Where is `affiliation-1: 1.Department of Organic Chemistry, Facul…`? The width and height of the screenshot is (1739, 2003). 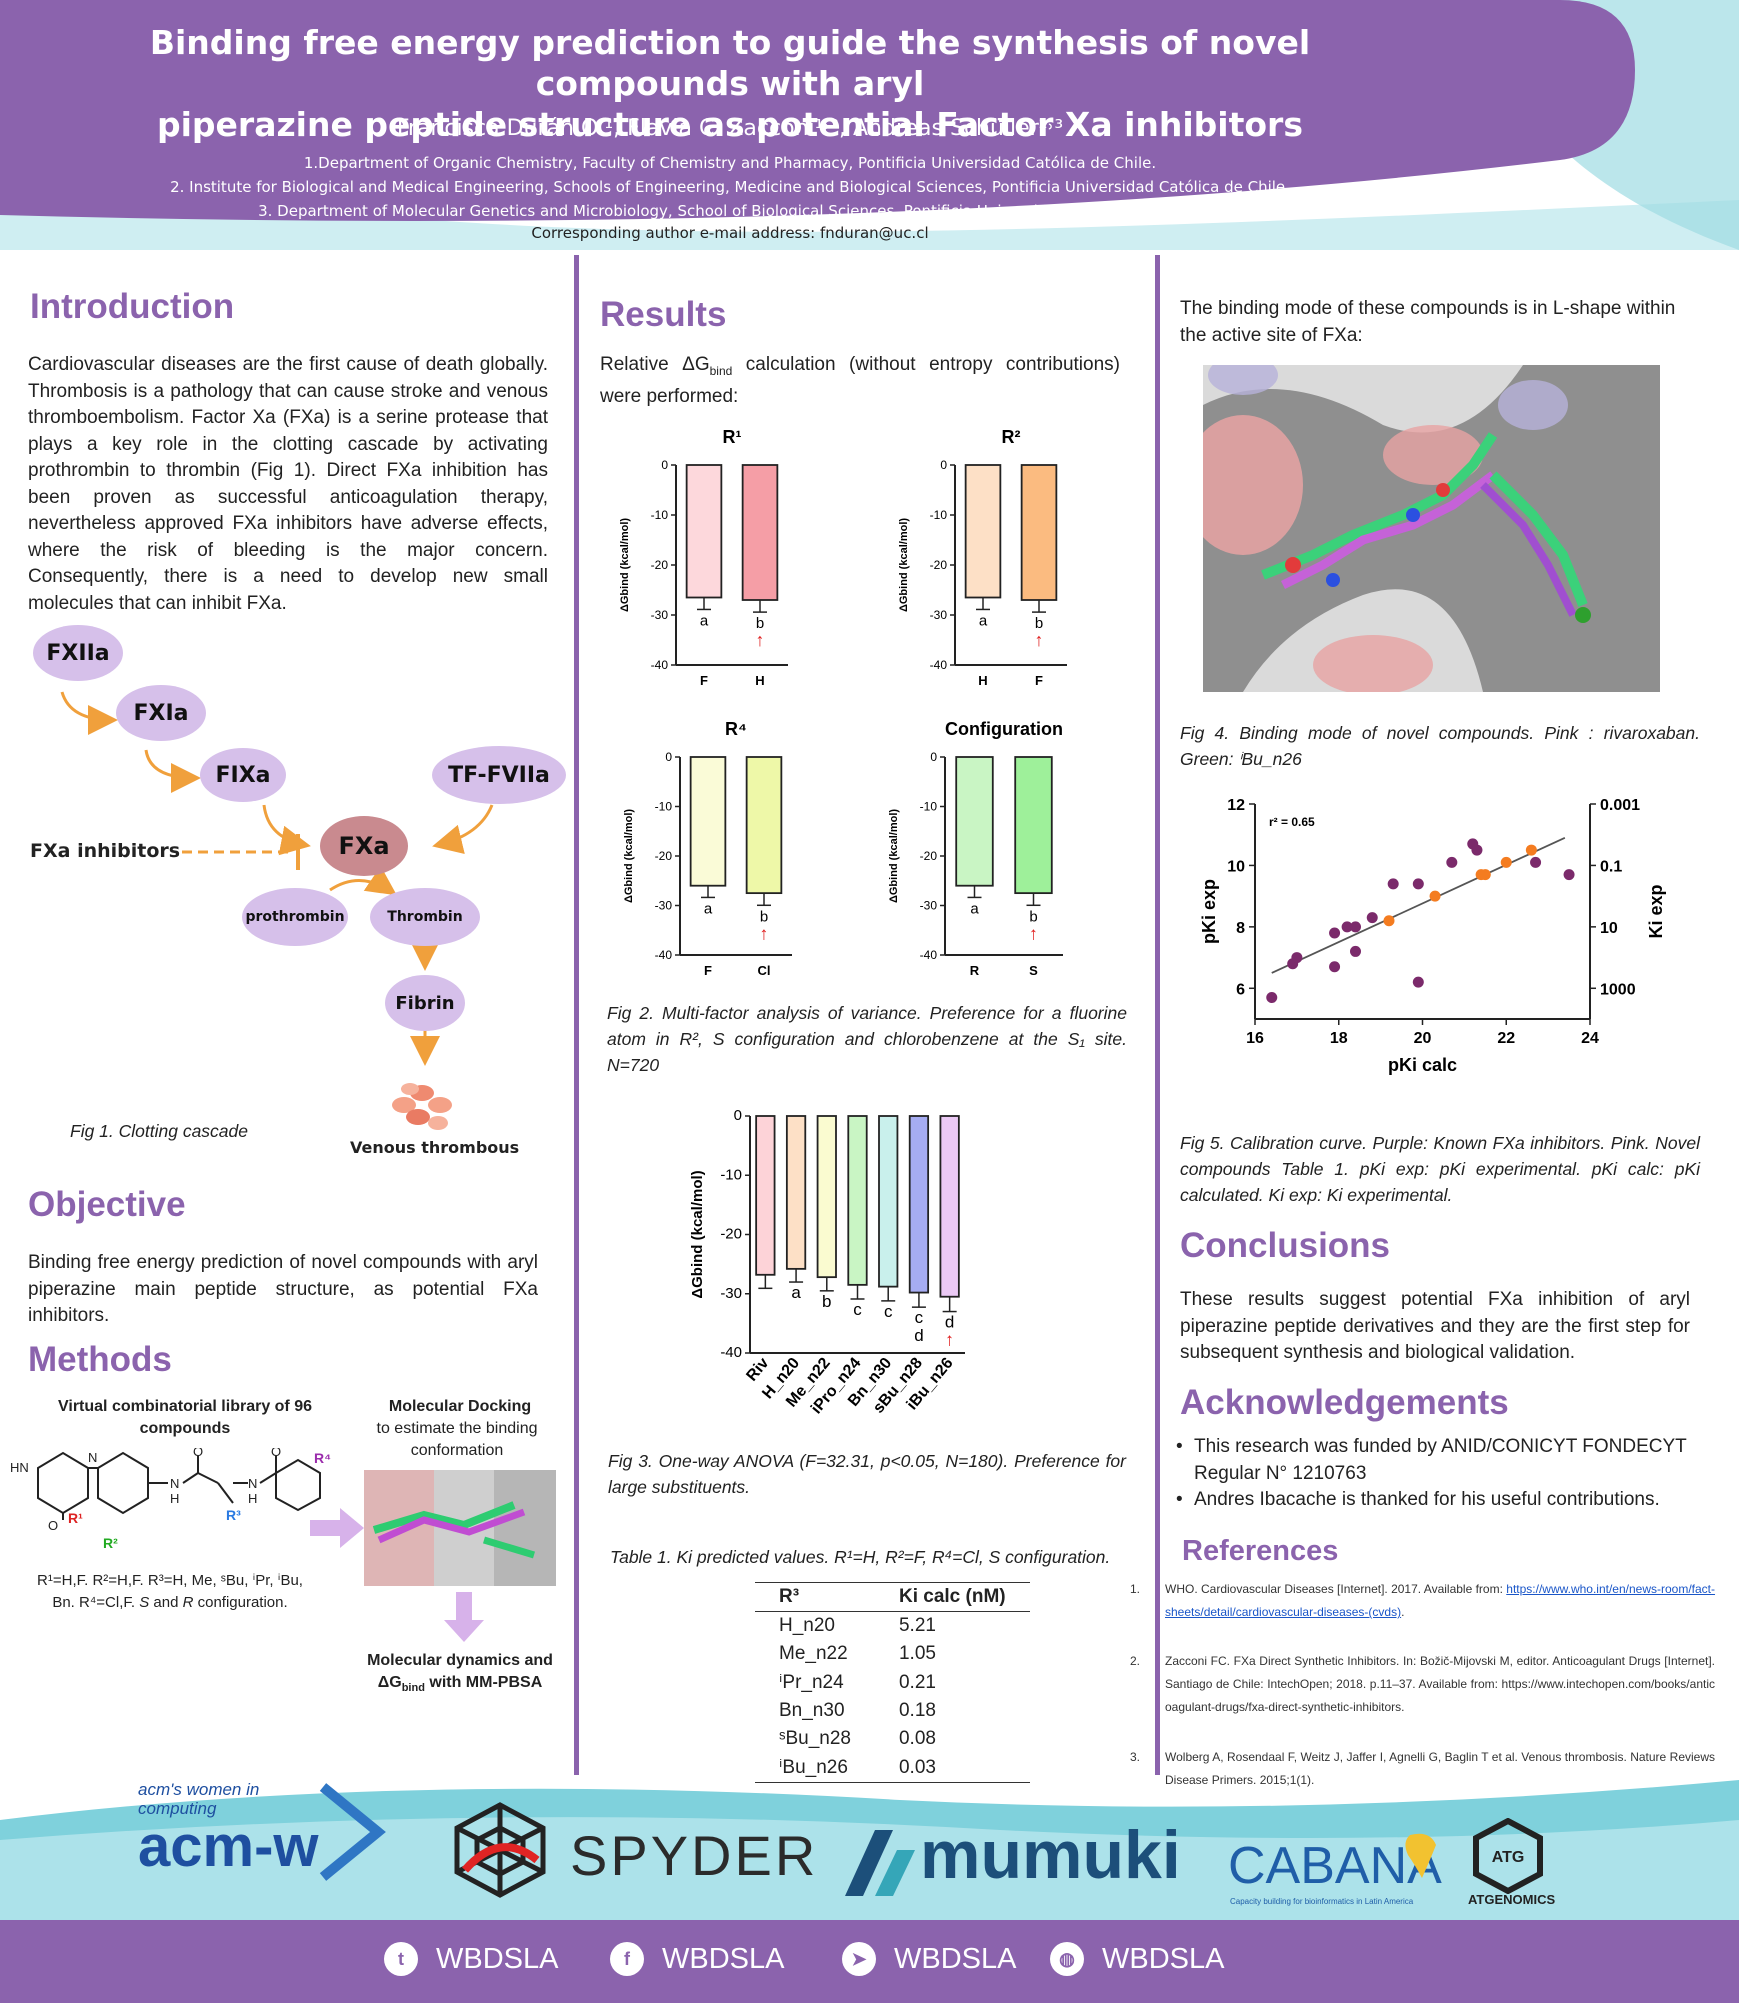
affiliation-1: 1.Department of Organic Chemistry, Facul… is located at coordinates (730, 163).